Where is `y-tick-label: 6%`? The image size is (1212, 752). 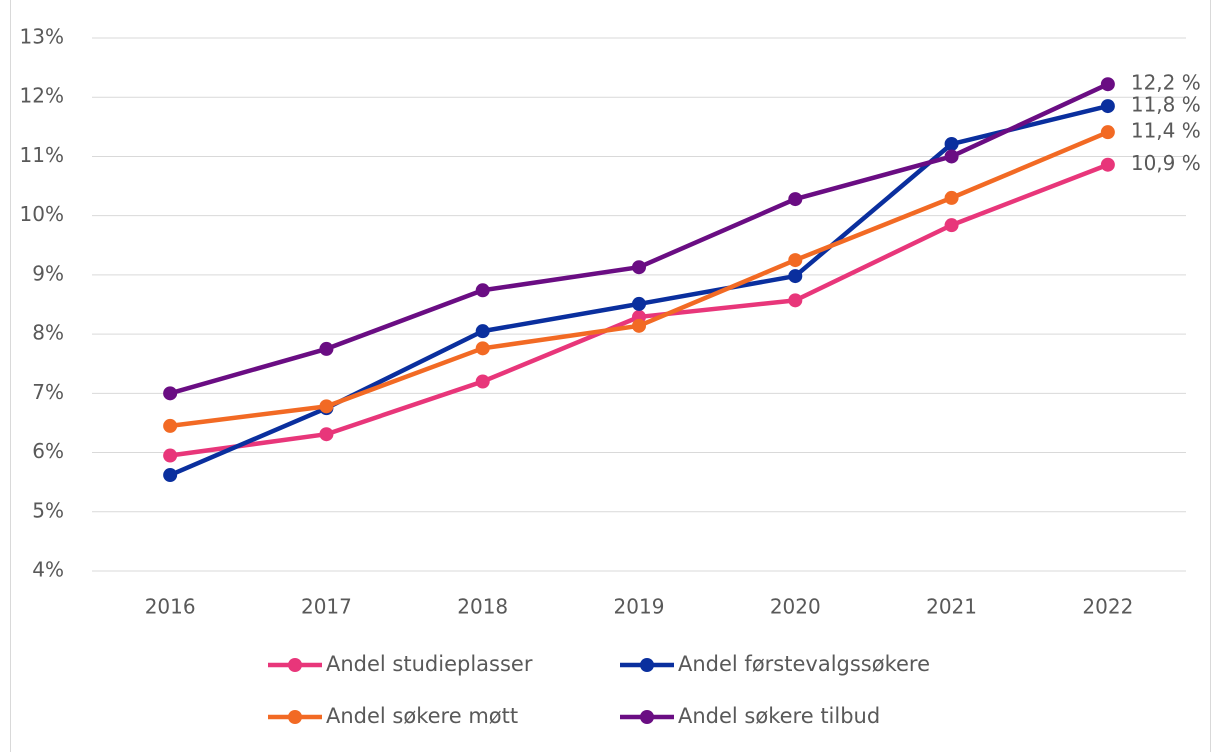
y-tick-label: 6% is located at coordinates (48, 451).